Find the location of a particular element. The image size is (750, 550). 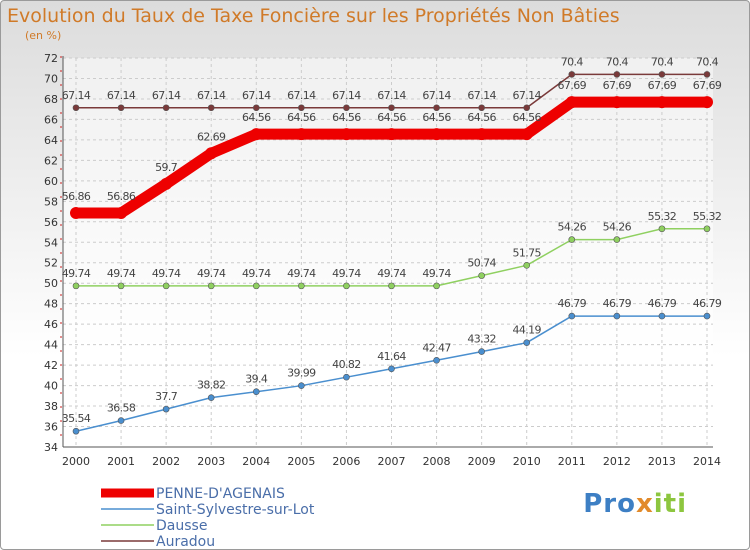

data-label: 42.47 is located at coordinates (436, 347).